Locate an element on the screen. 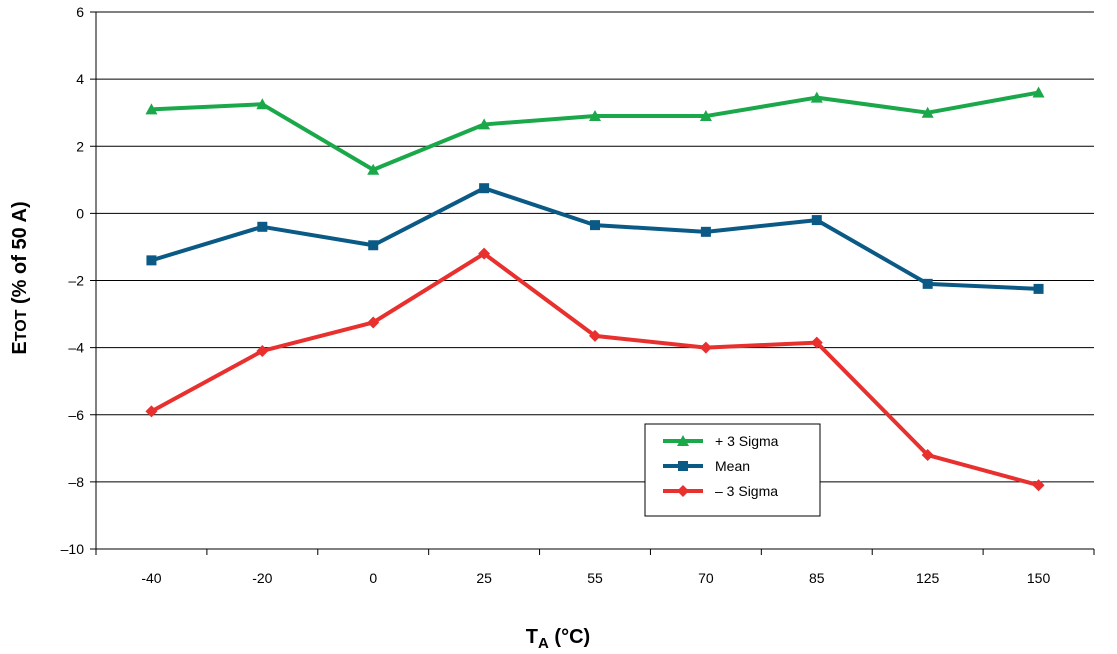  y-tick-label: –8 is located at coordinates (76, 482).